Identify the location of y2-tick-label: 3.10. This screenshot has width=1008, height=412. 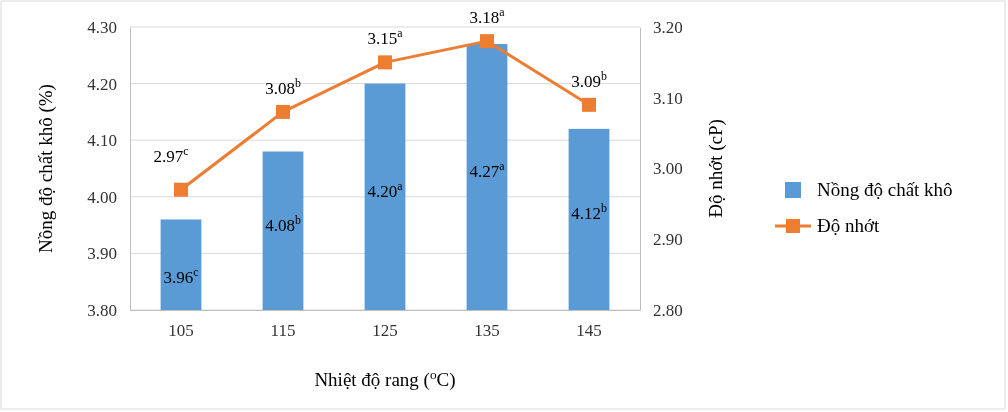
(668, 98).